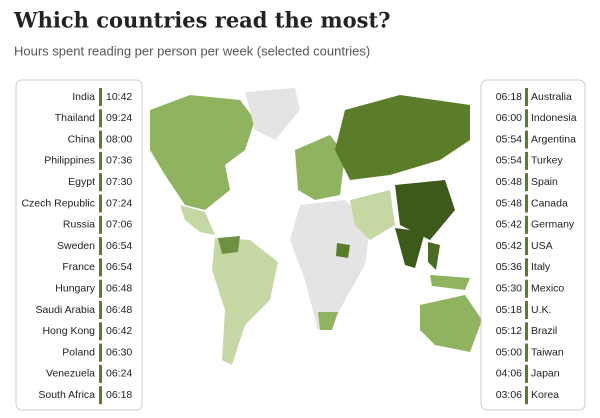 Image resolution: width=600 pixels, height=418 pixels. What do you see at coordinates (75, 118) in the screenshot?
I see `country-label: Thailand` at bounding box center [75, 118].